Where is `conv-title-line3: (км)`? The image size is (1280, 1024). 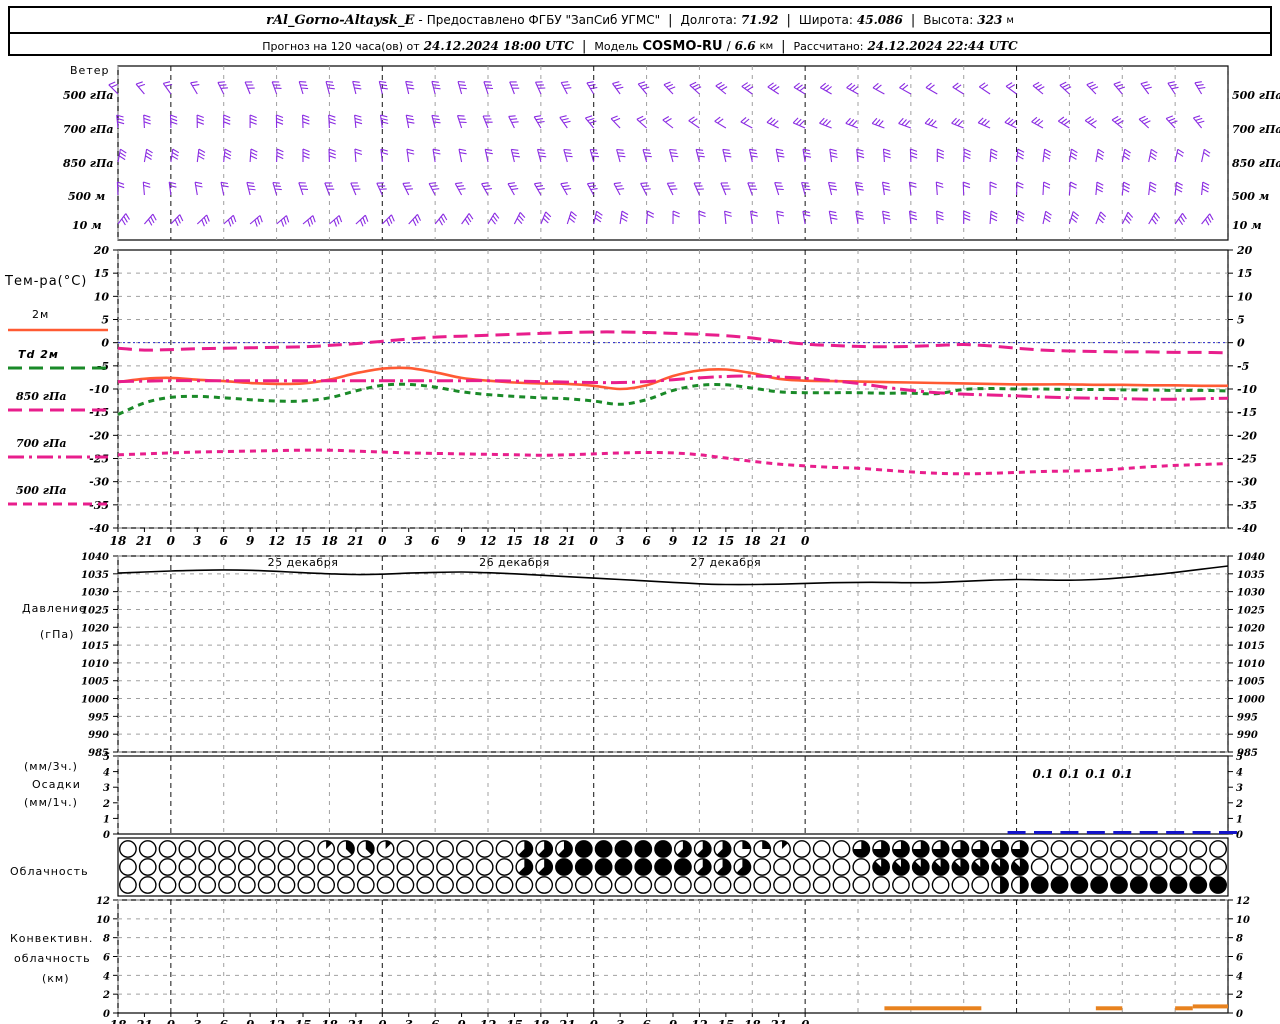
conv-title-line3: (км) is located at coordinates (56, 978).